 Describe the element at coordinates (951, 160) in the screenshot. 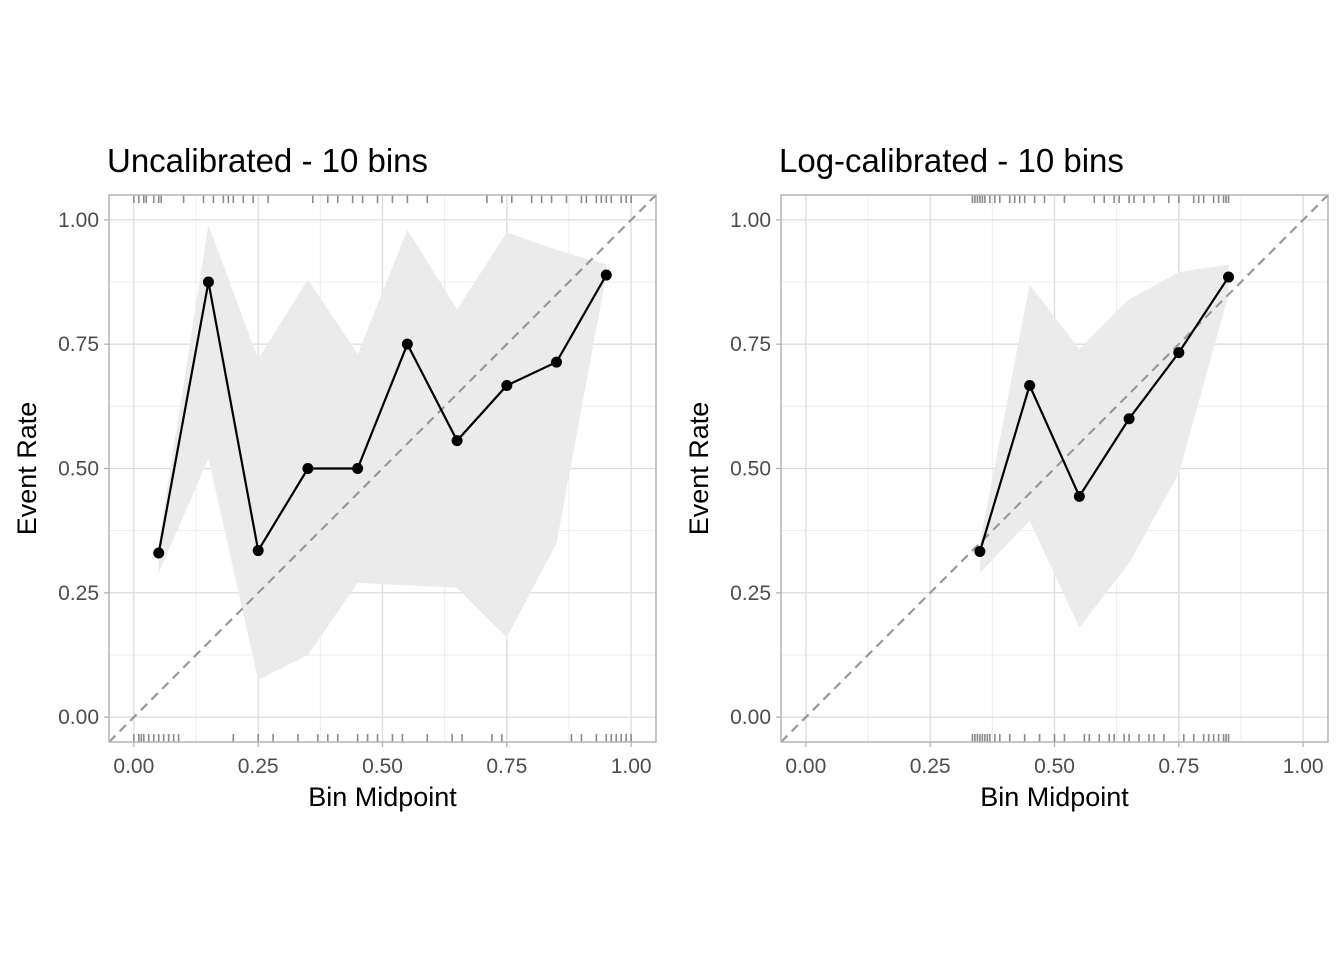

I see `chart-title: Log-calibrated - 10 bins` at that location.